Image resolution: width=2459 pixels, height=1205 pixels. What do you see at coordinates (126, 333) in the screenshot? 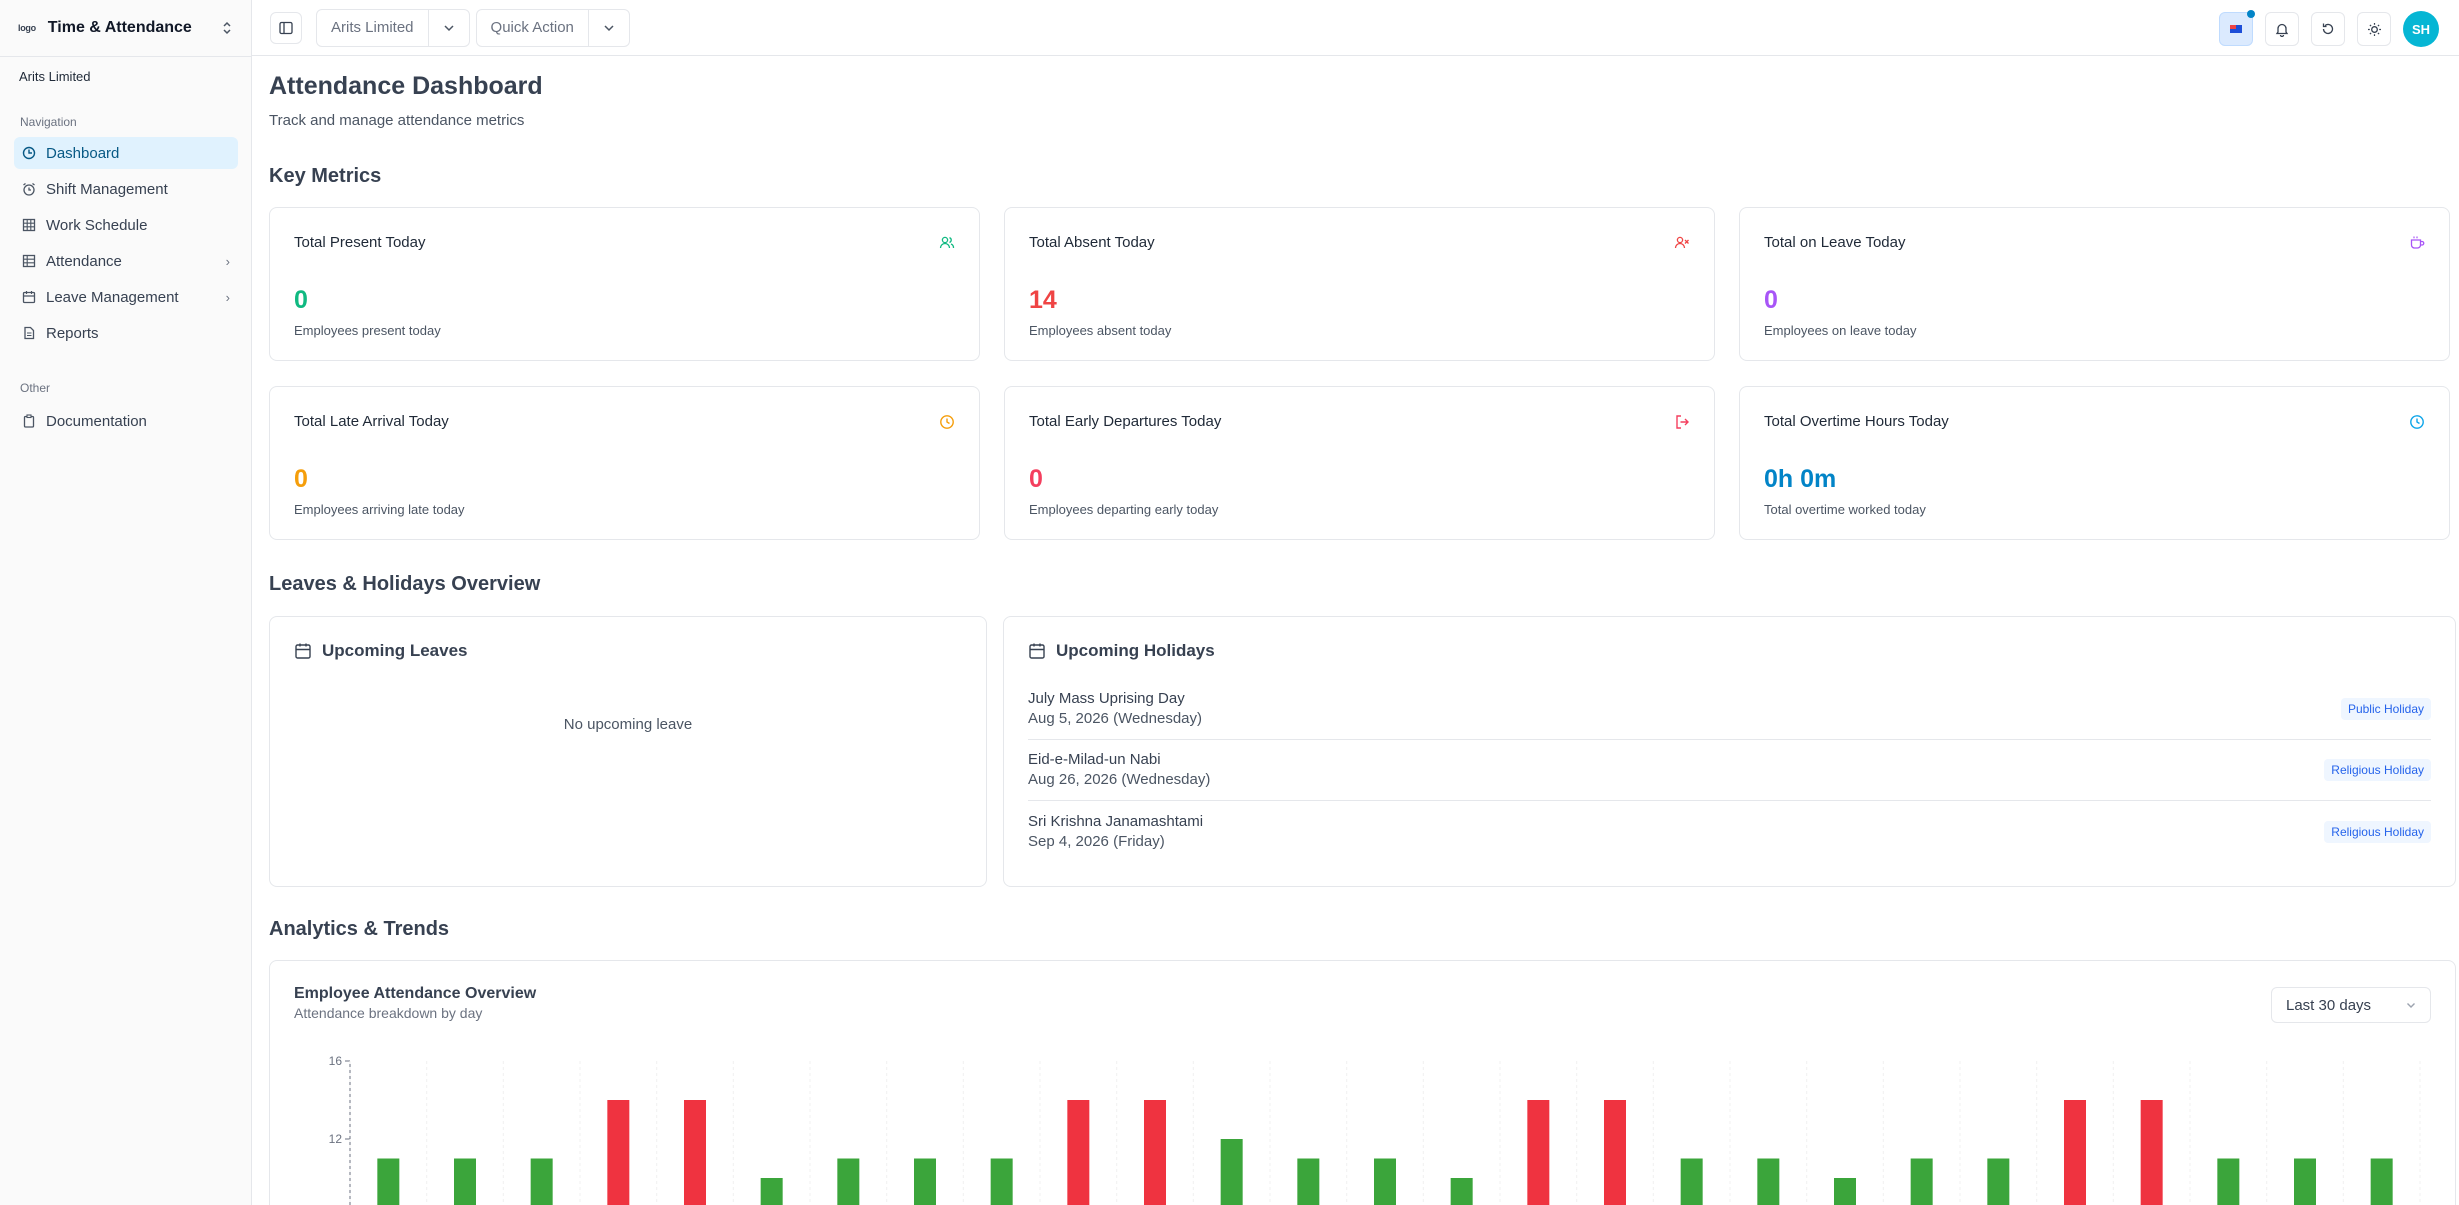
I see `sidebar-item-reports: Reports` at bounding box center [126, 333].